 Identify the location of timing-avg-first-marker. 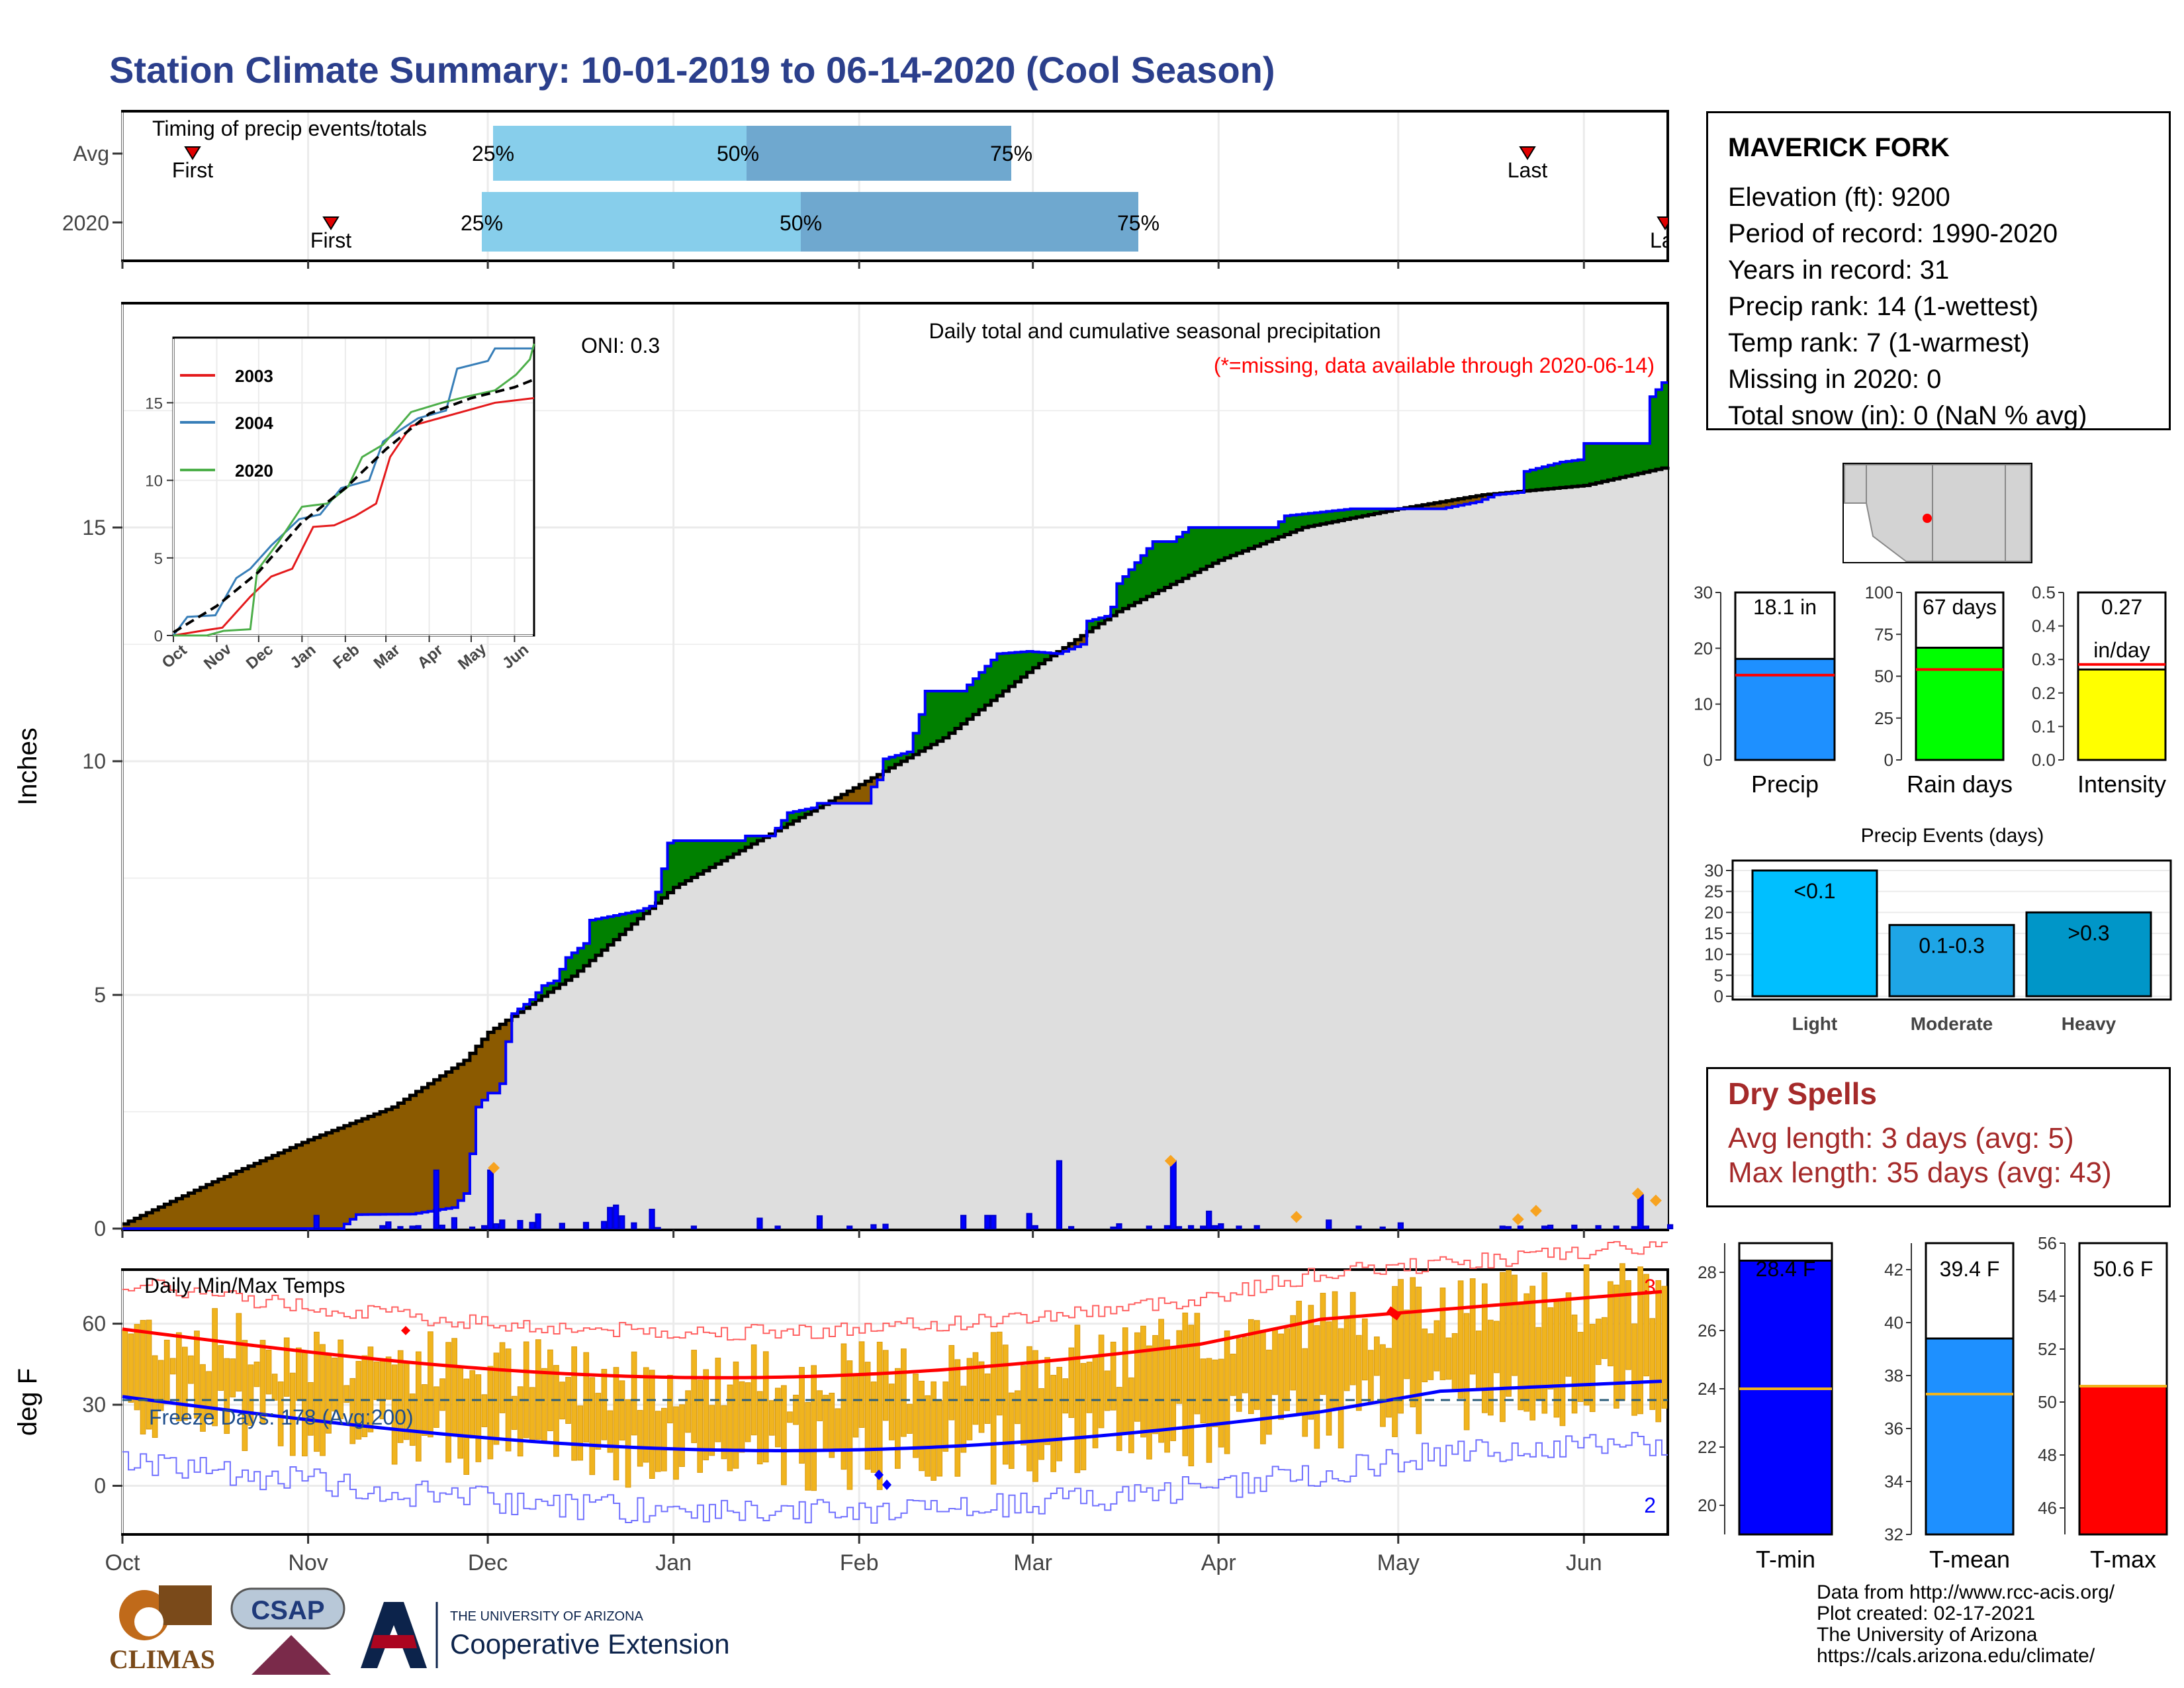
(192, 153).